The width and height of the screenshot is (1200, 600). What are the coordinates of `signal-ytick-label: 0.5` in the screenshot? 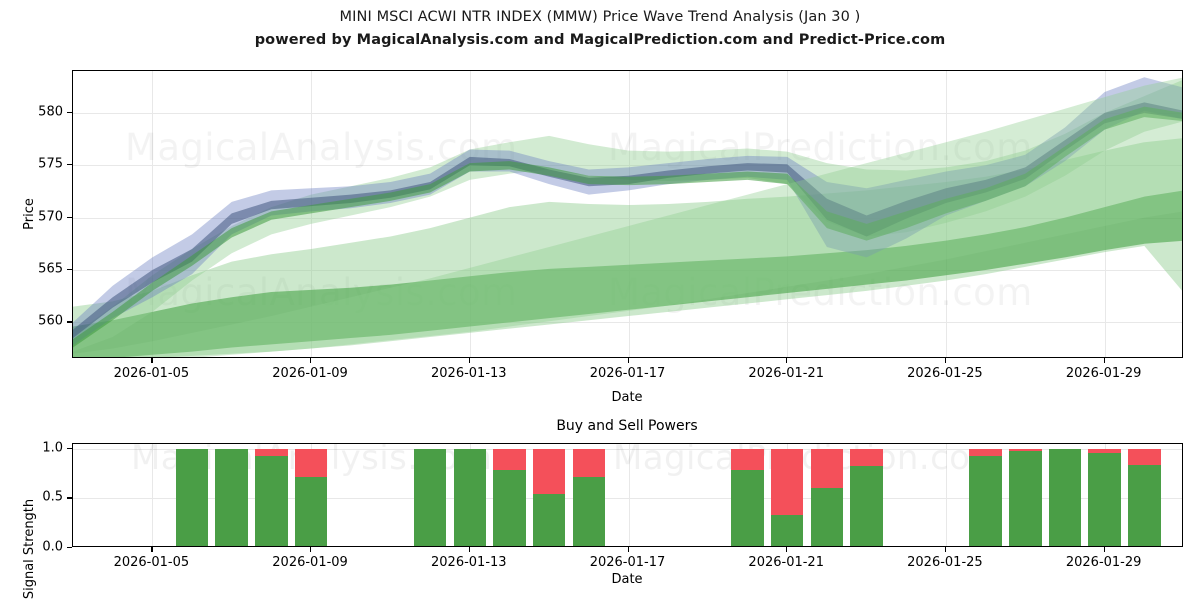 It's located at (52, 497).